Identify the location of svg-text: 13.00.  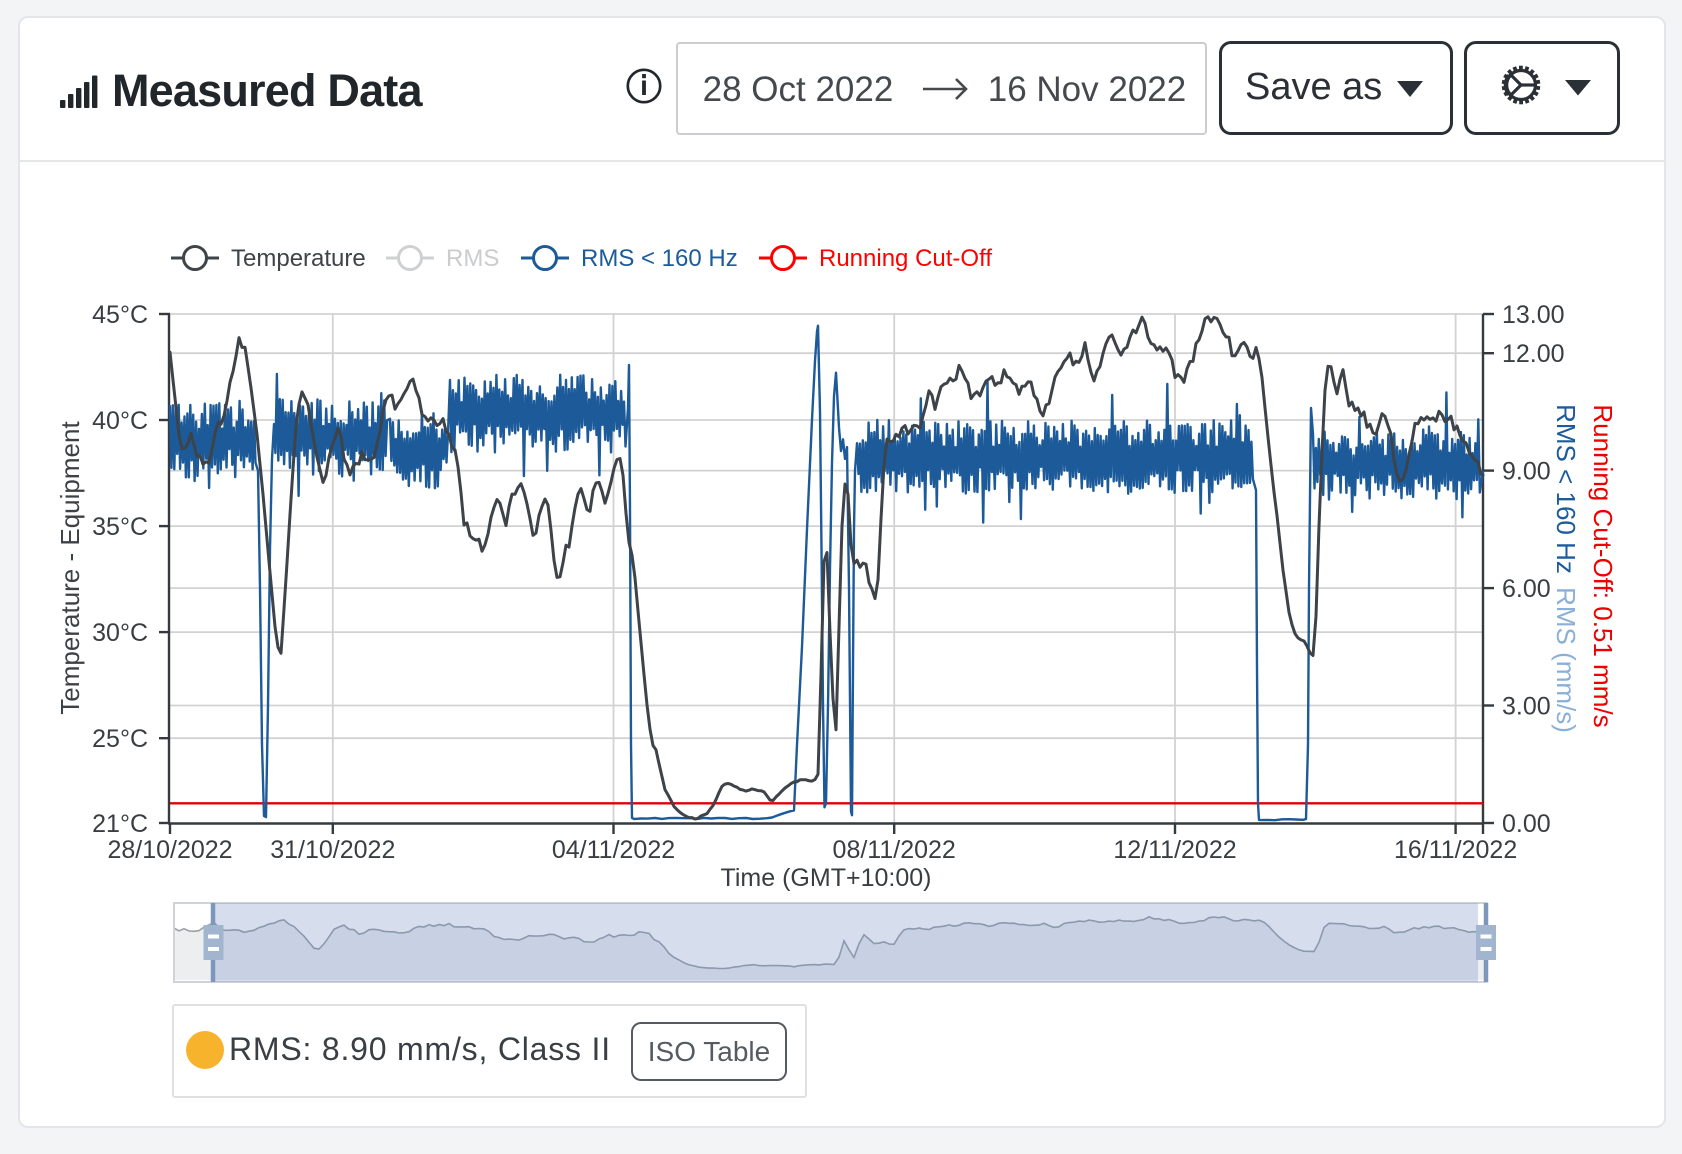
(1533, 315).